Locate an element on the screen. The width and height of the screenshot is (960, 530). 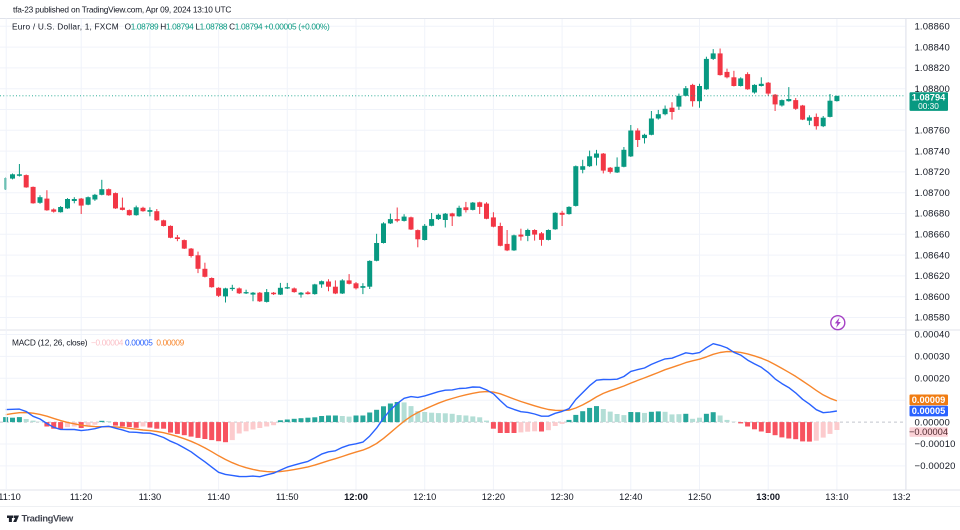
svg-text: MACD (12, 26, close) is located at coordinates (50, 343).